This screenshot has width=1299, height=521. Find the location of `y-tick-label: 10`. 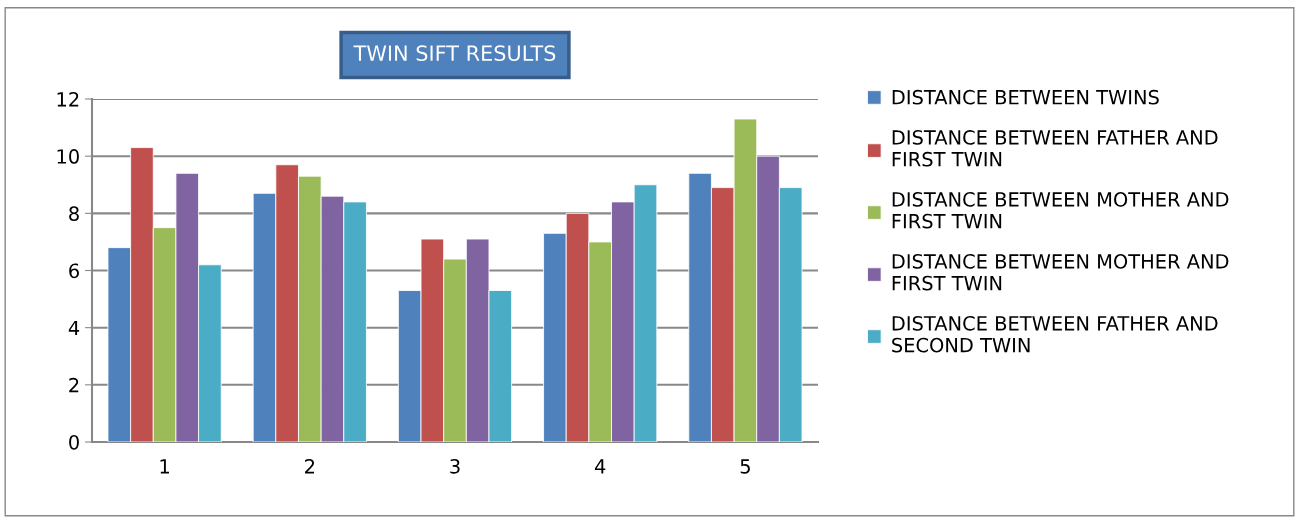

y-tick-label: 10 is located at coordinates (68, 156).